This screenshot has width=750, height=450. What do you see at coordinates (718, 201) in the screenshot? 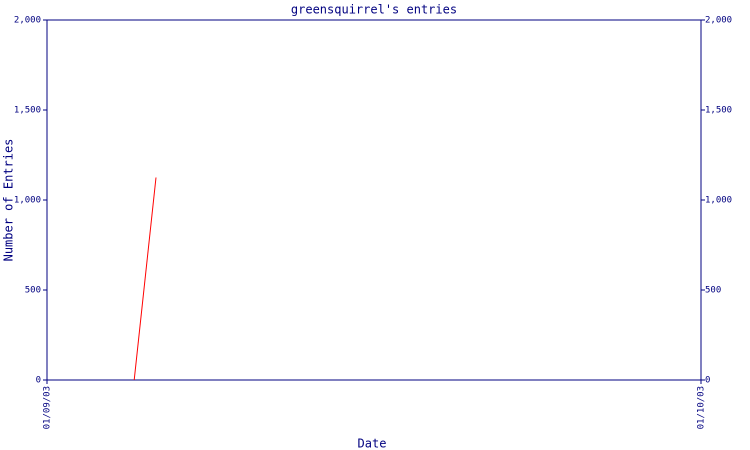
I see `y2-tick-label: 1,000` at bounding box center [718, 201].